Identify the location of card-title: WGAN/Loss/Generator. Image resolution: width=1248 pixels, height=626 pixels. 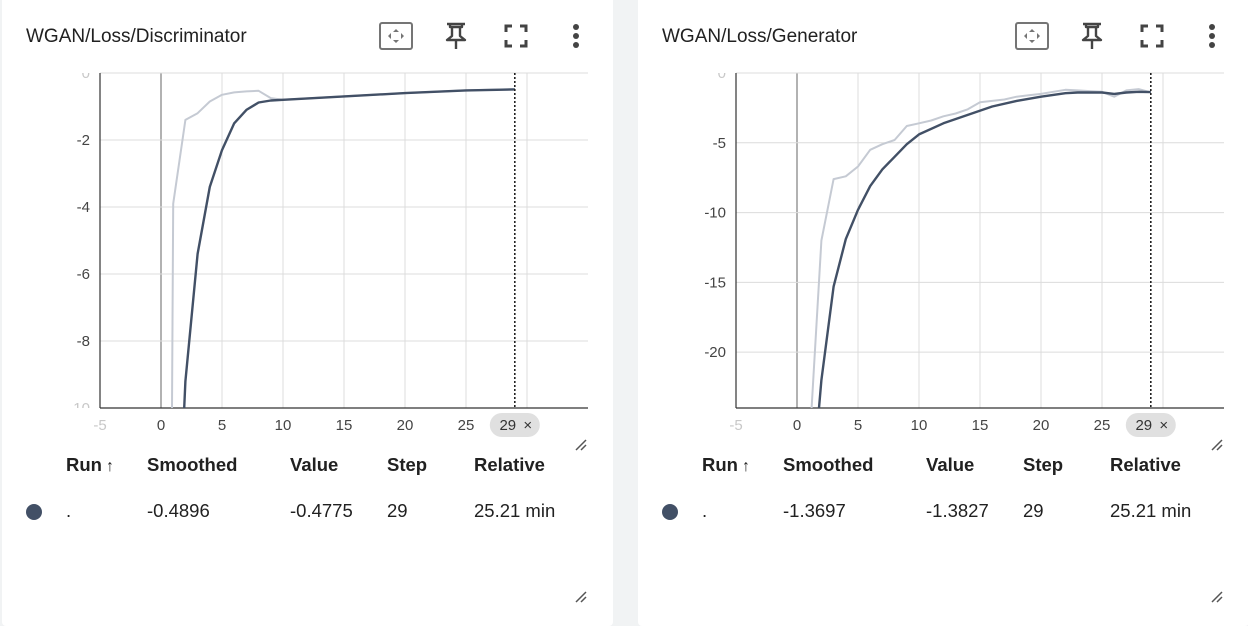
(760, 36).